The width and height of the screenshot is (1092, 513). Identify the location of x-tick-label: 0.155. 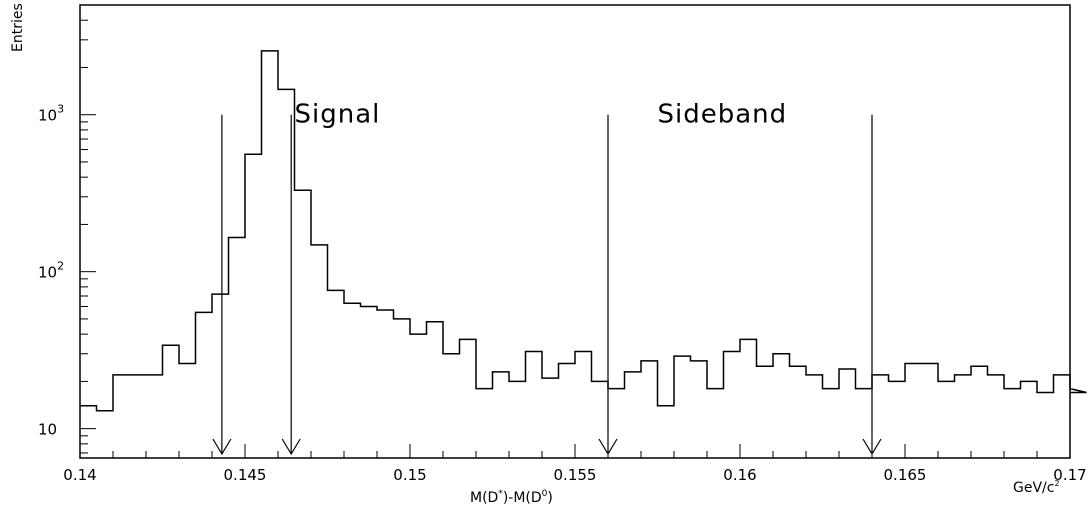
(575, 475).